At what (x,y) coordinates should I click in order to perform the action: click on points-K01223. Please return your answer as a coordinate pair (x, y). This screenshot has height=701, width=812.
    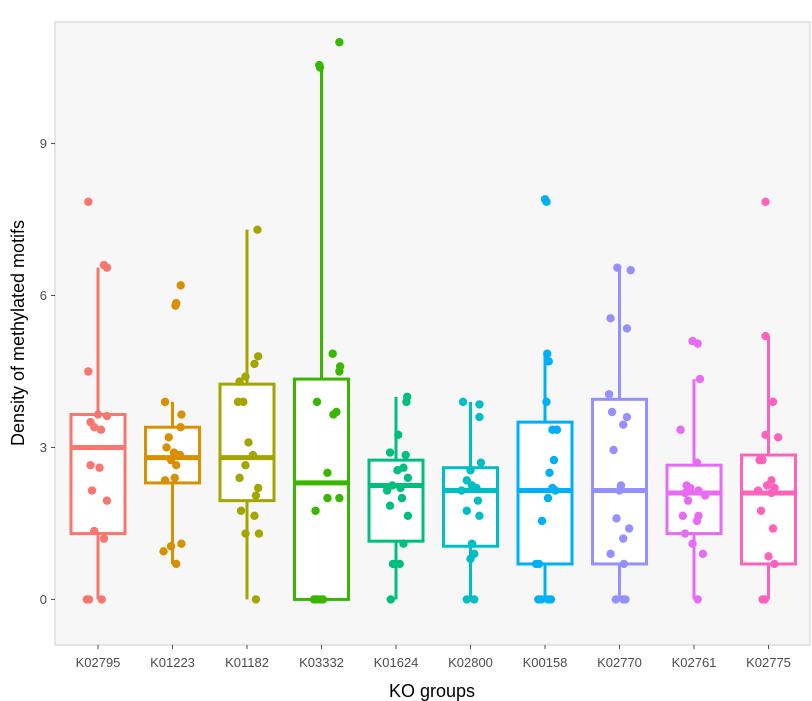
    Looking at the image, I should click on (172, 425).